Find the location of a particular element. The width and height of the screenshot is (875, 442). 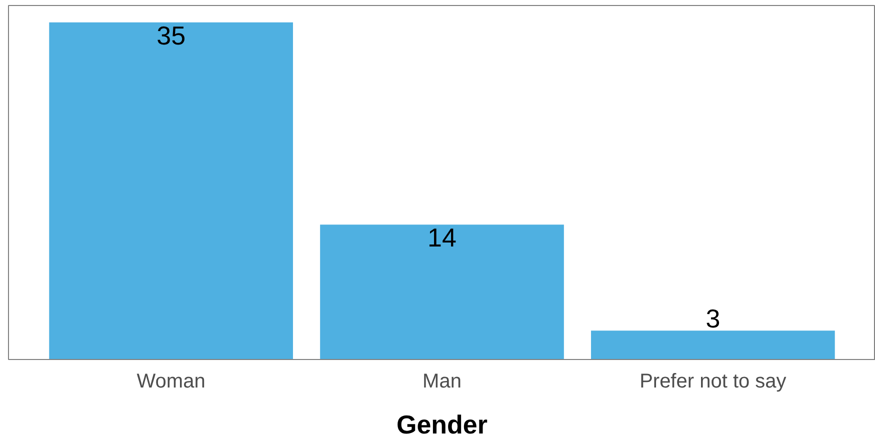

x-tick-label: Woman is located at coordinates (171, 381).